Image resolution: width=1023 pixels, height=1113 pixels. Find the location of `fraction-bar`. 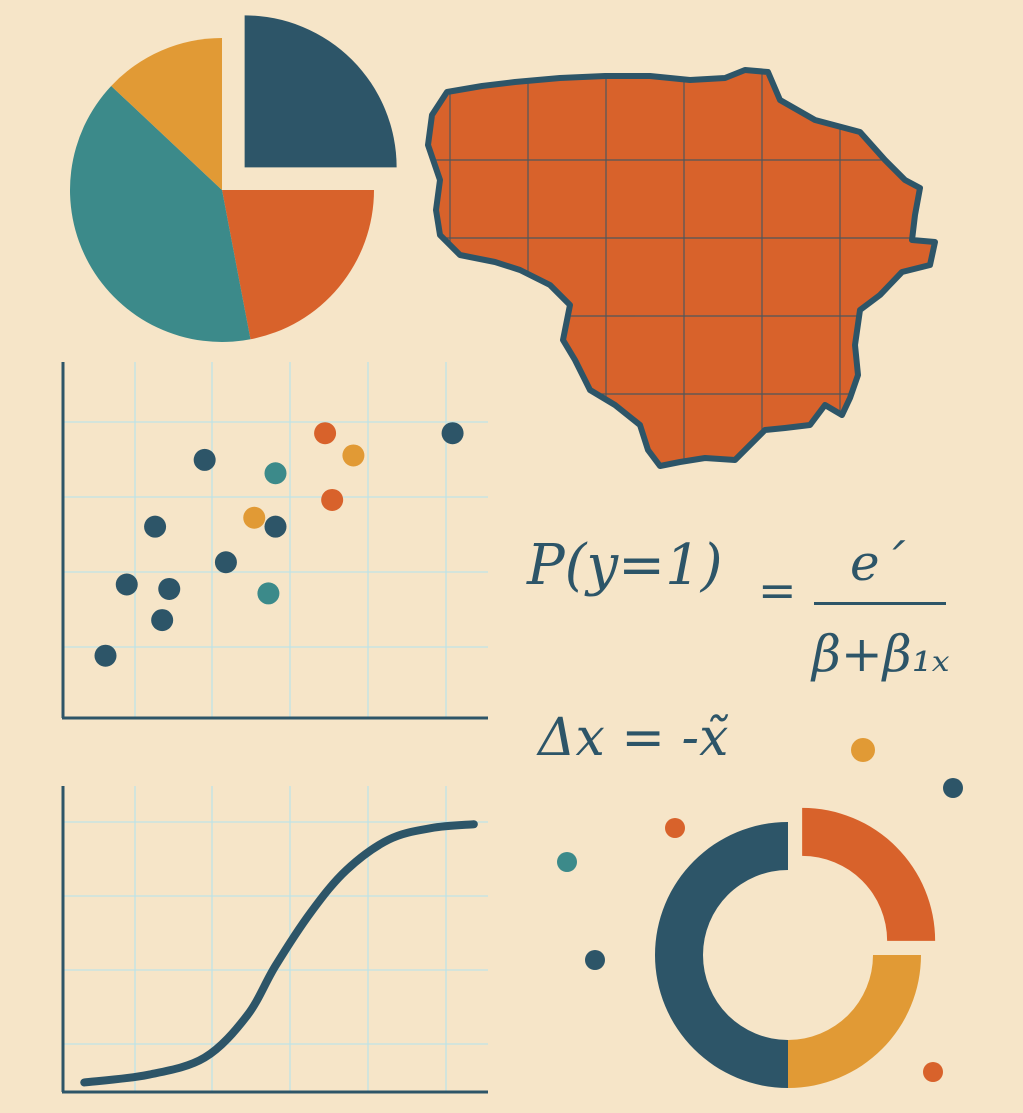

fraction-bar is located at coordinates (880, 603).